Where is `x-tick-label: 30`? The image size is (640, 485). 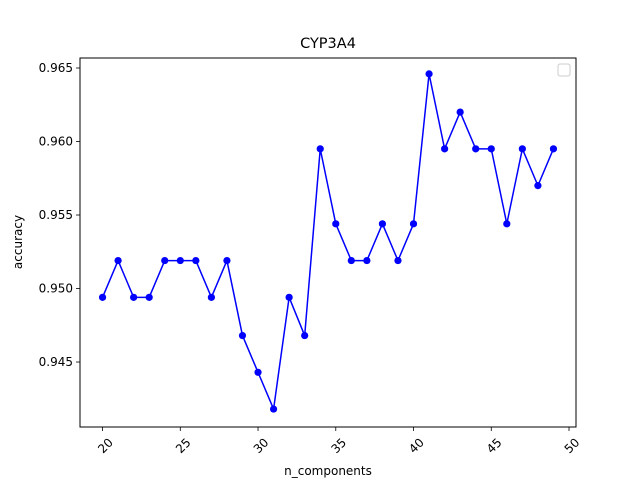
x-tick-label: 30 is located at coordinates (261, 445).